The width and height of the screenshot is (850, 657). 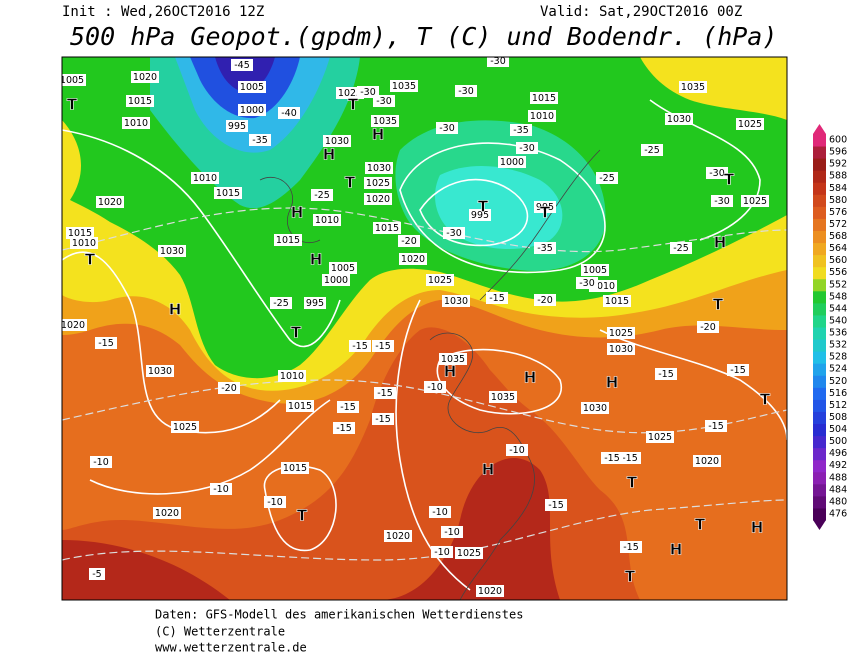 What do you see at coordinates (838, 514) in the screenshot?
I see `colorbar-label: 476` at bounding box center [838, 514].